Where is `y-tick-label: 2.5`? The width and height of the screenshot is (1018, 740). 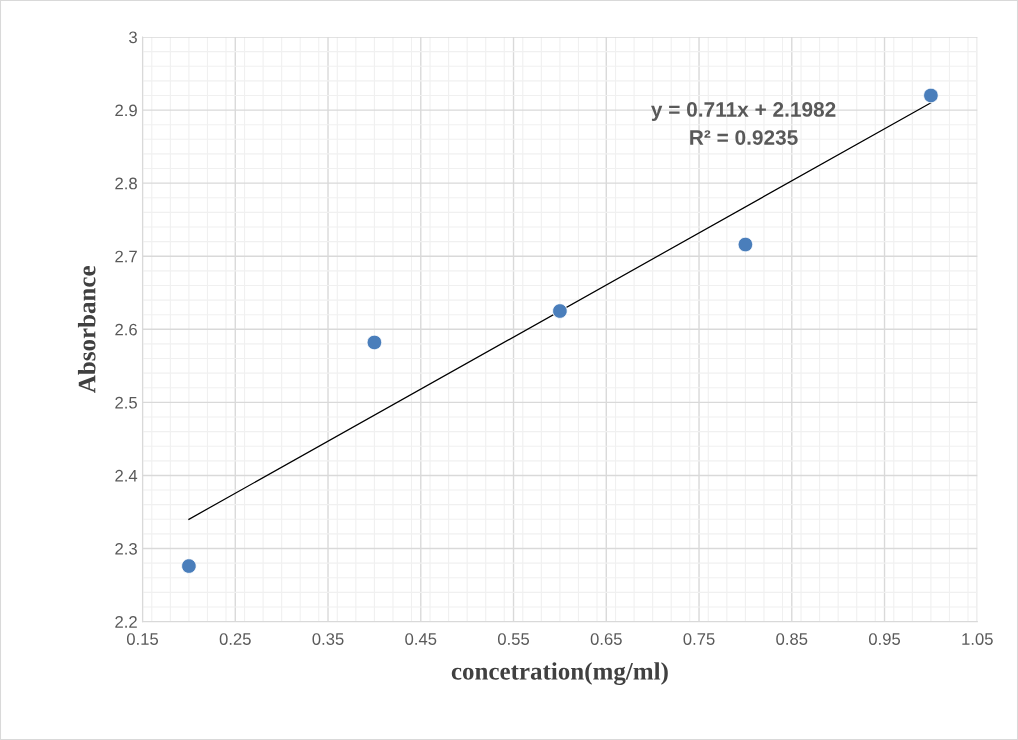
y-tick-label: 2.5 is located at coordinates (126, 402).